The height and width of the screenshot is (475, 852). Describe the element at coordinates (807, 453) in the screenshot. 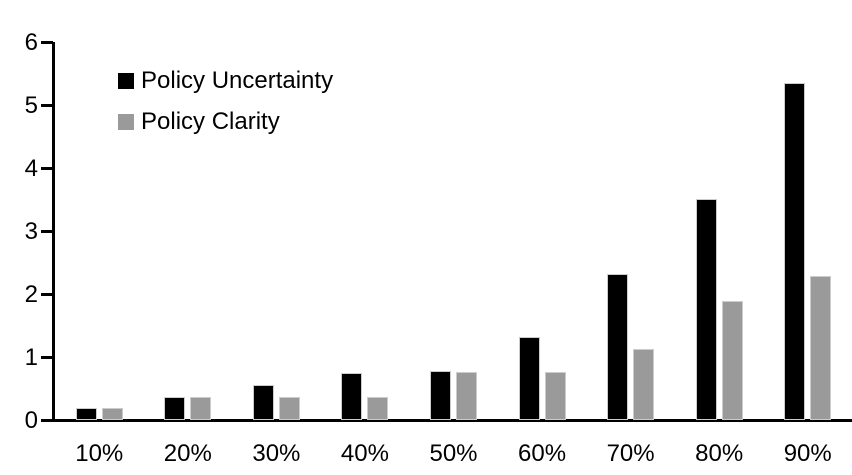

I see `x-tick-label: 90%` at that location.